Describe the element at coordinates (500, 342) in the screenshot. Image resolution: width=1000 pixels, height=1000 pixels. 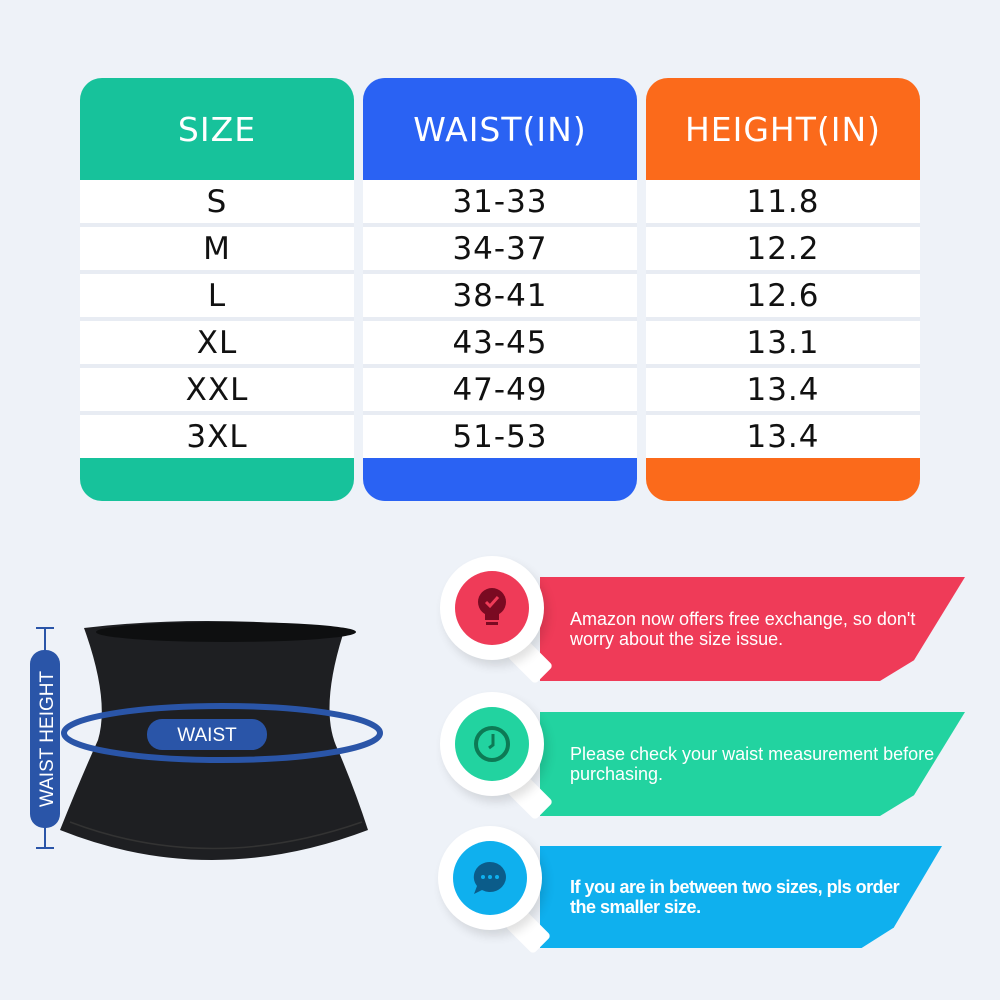
I see `table-cell: 43-45` at that location.